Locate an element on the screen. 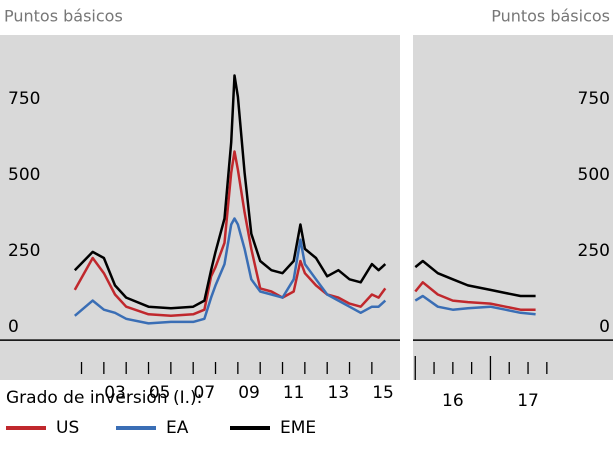 The height and width of the screenshot is (466, 613). legend-label: EME is located at coordinates (298, 428).